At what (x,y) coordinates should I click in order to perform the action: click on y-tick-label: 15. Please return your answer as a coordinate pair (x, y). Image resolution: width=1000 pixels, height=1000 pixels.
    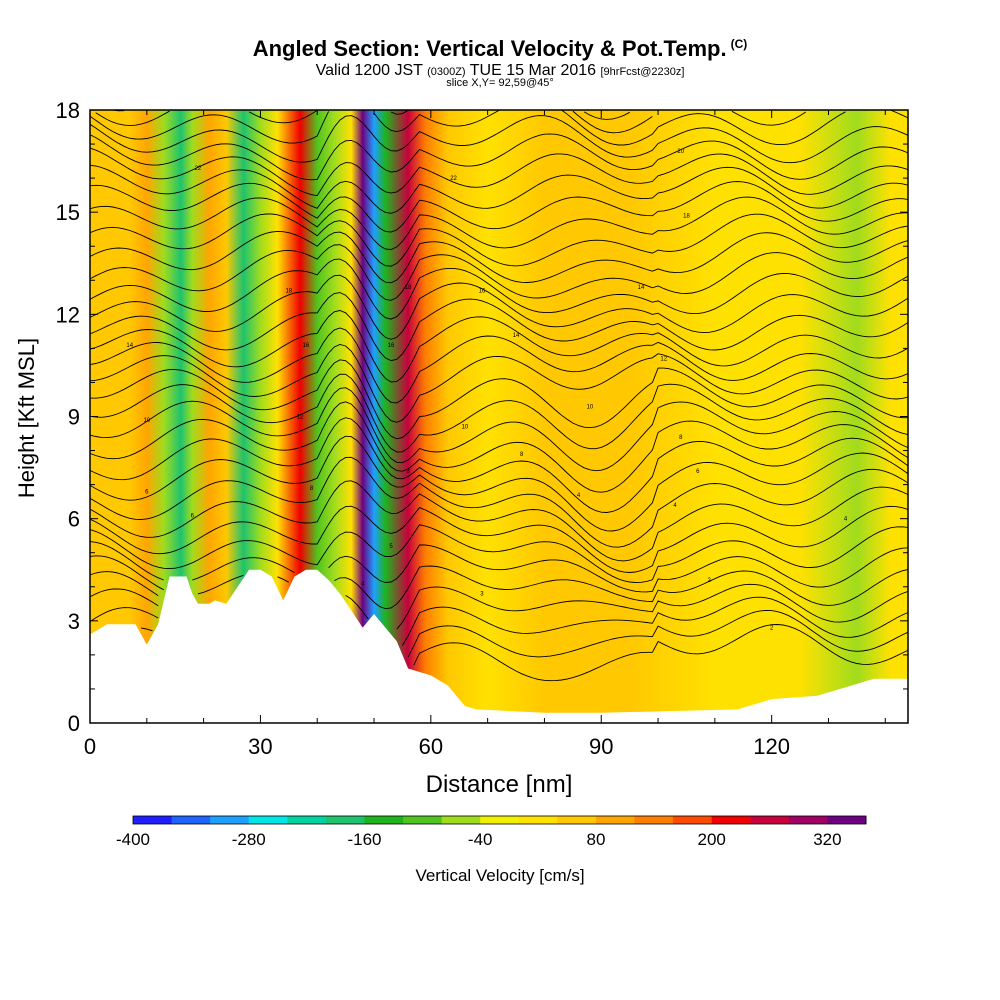
    Looking at the image, I should click on (68, 212).